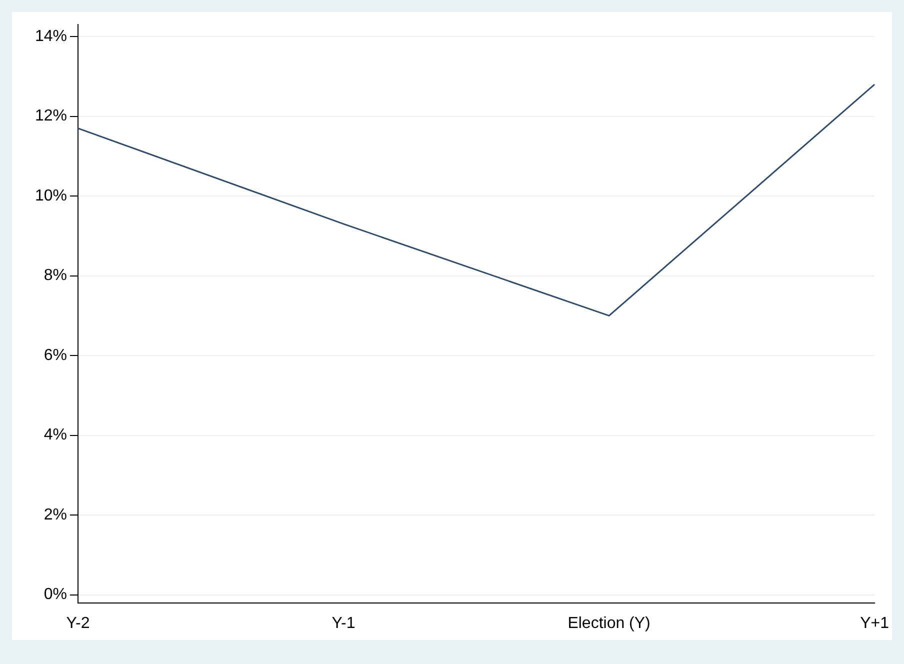 This screenshot has width=904, height=664. What do you see at coordinates (56, 355) in the screenshot?
I see `y-tick-label: 6%` at bounding box center [56, 355].